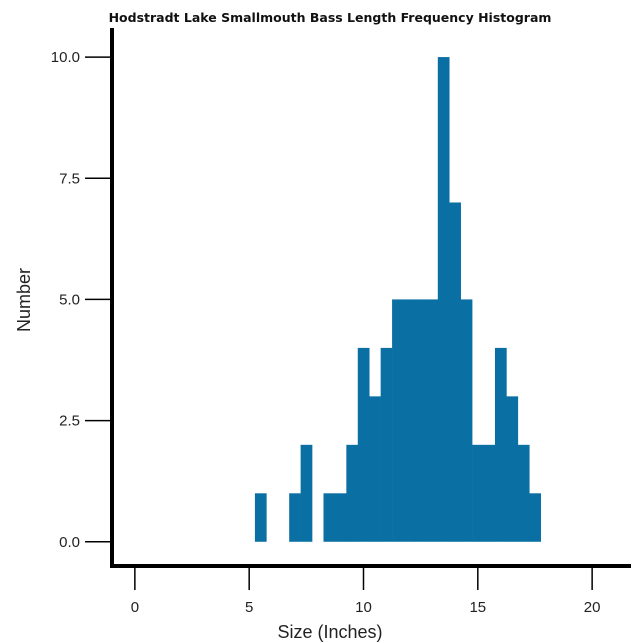 The image size is (639, 643). I want to click on x-axis-ticks: 0 5 10 15 20, so click(366, 592).